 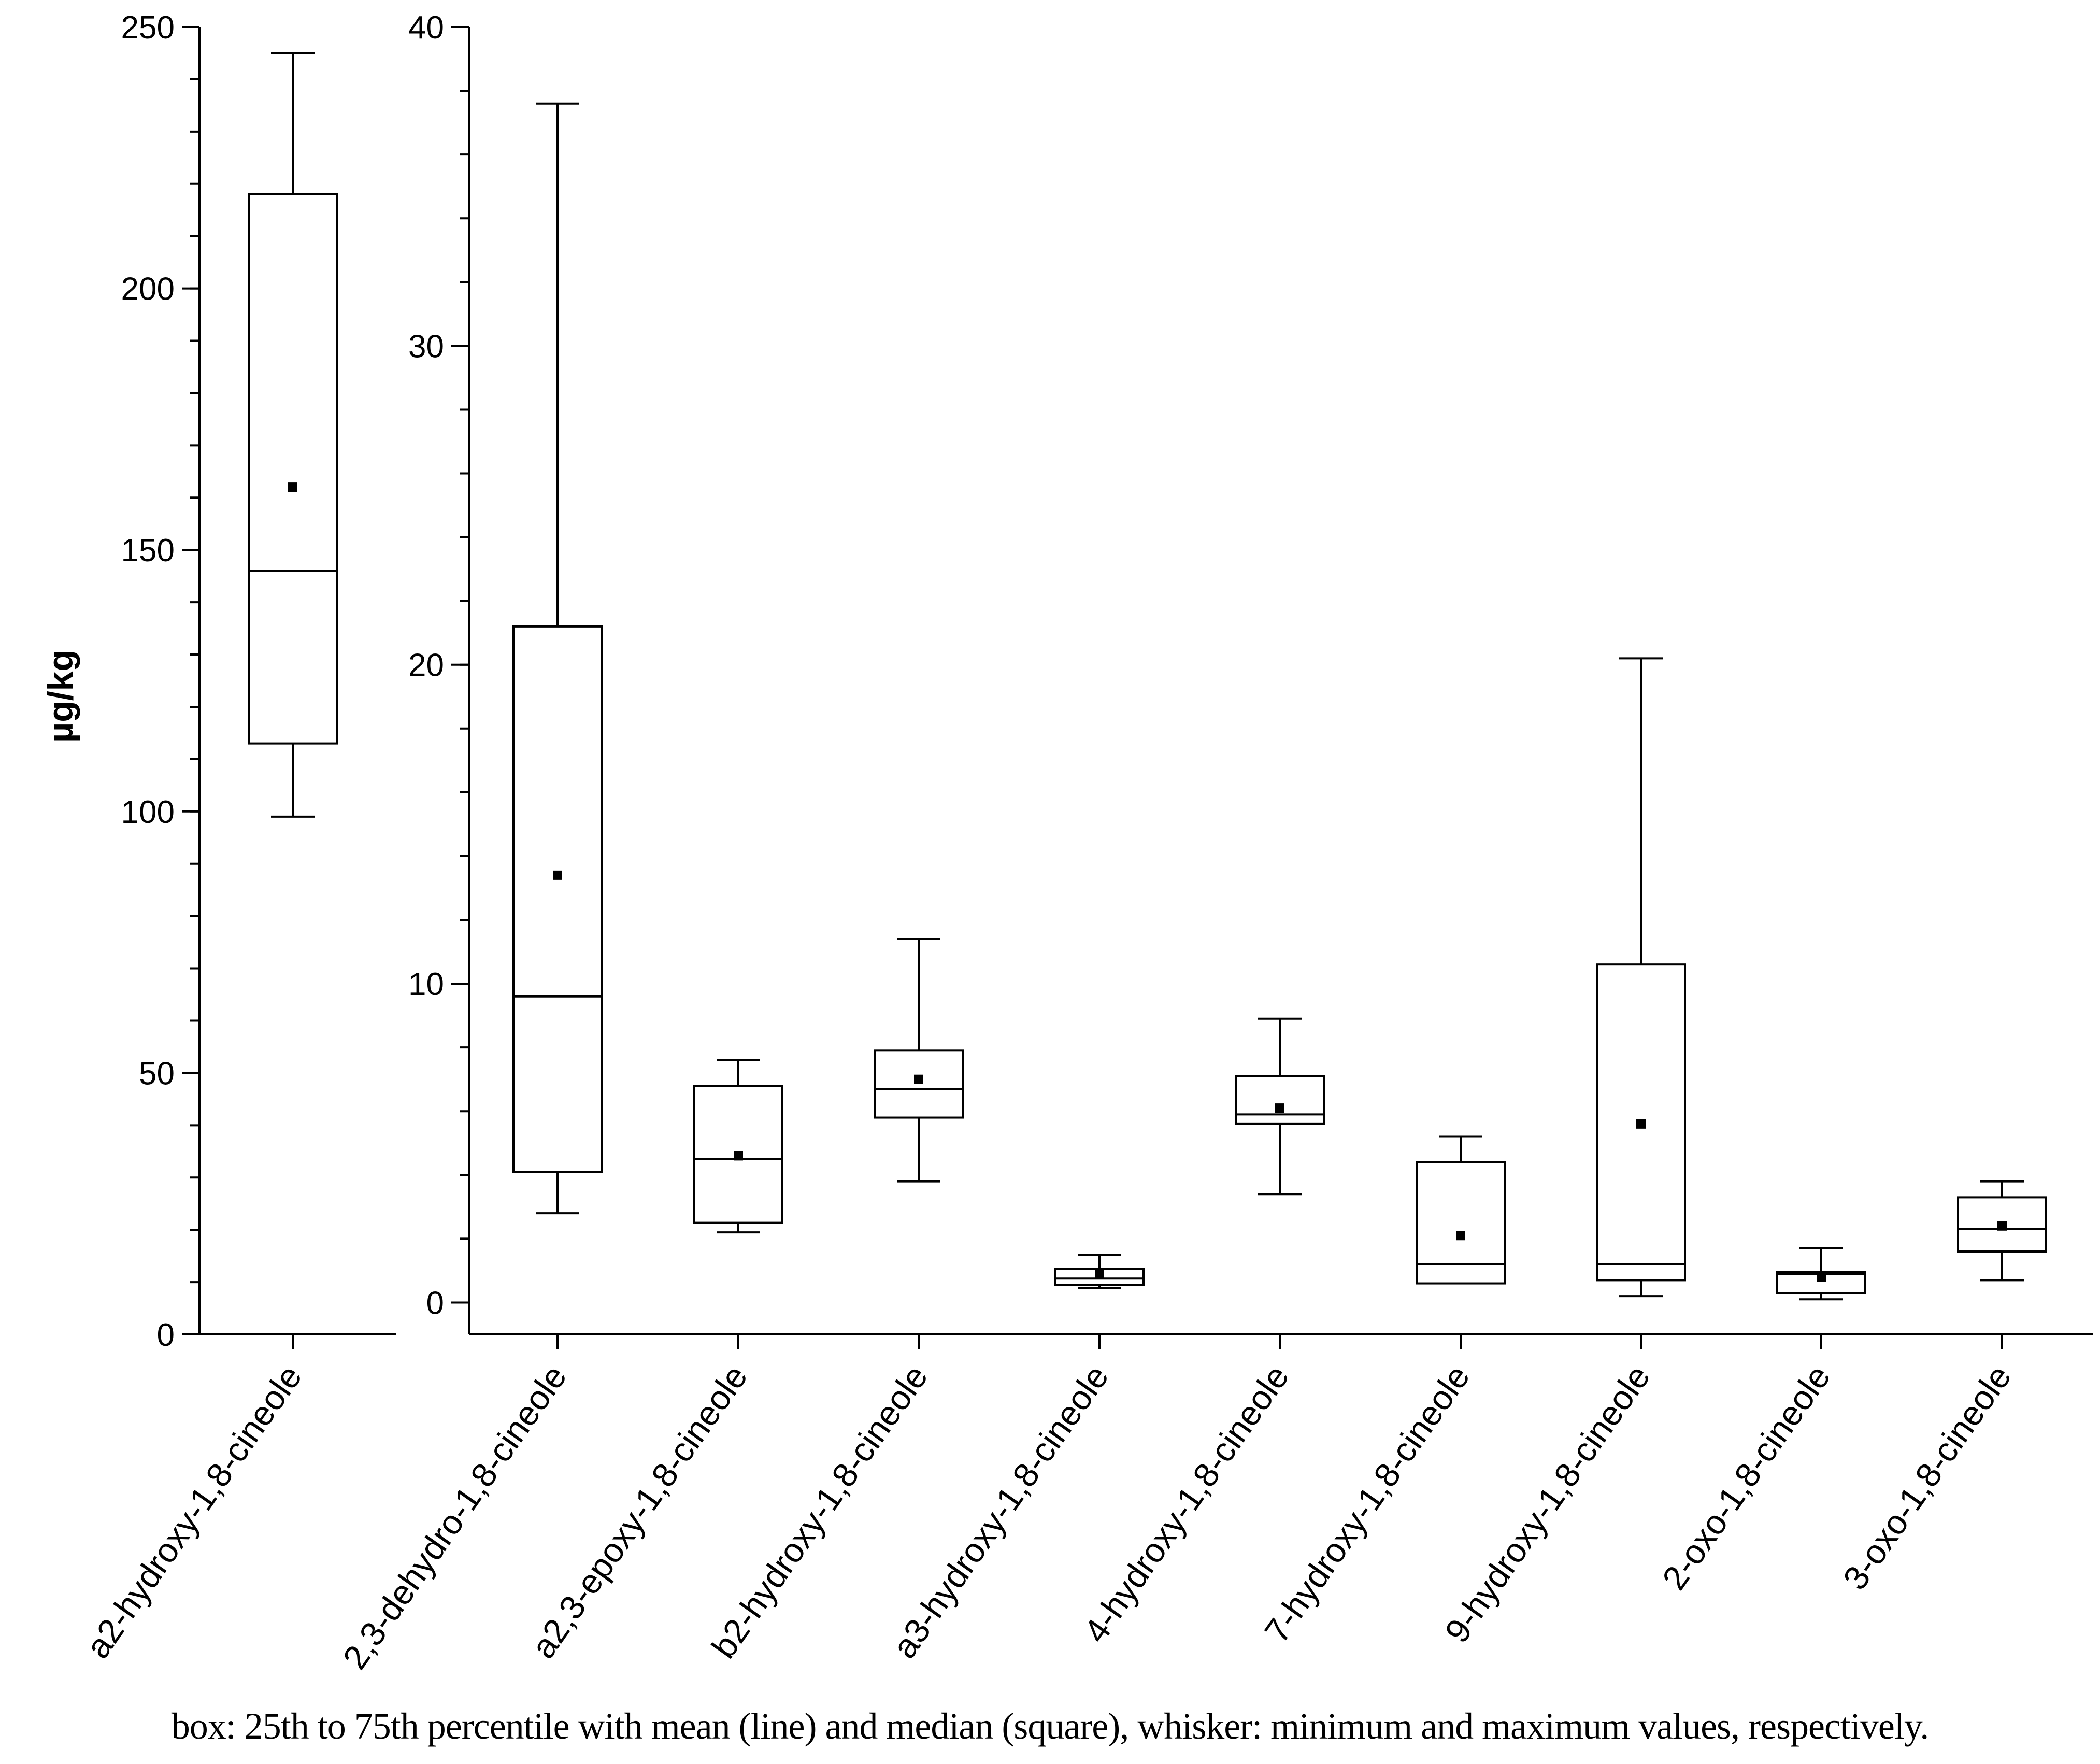 What do you see at coordinates (1547, 1503) in the screenshot?
I see `category-label: 9-hydroxy-1,8-cineole` at bounding box center [1547, 1503].